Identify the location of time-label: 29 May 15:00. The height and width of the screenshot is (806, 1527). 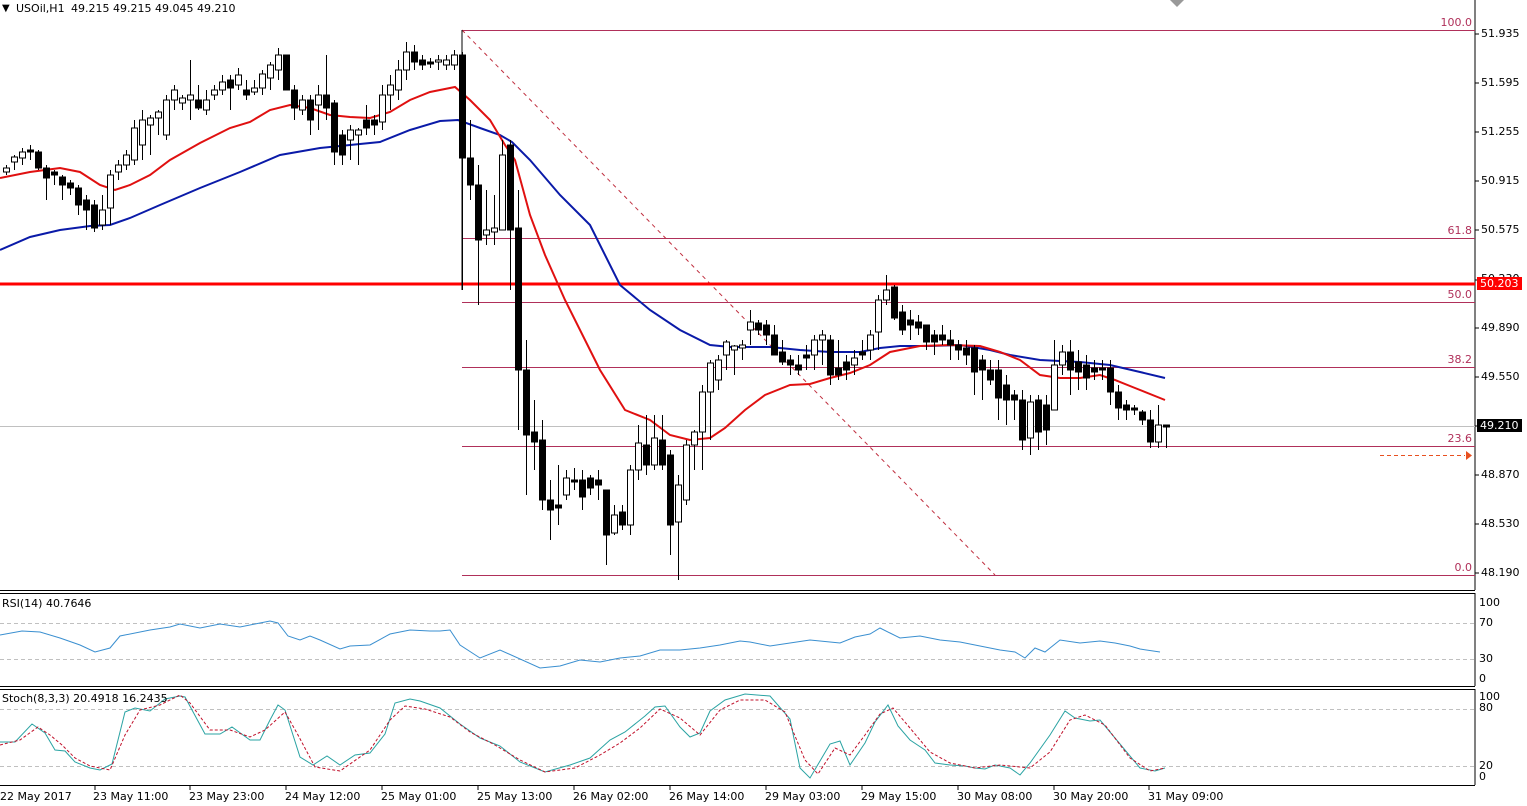
(899, 796).